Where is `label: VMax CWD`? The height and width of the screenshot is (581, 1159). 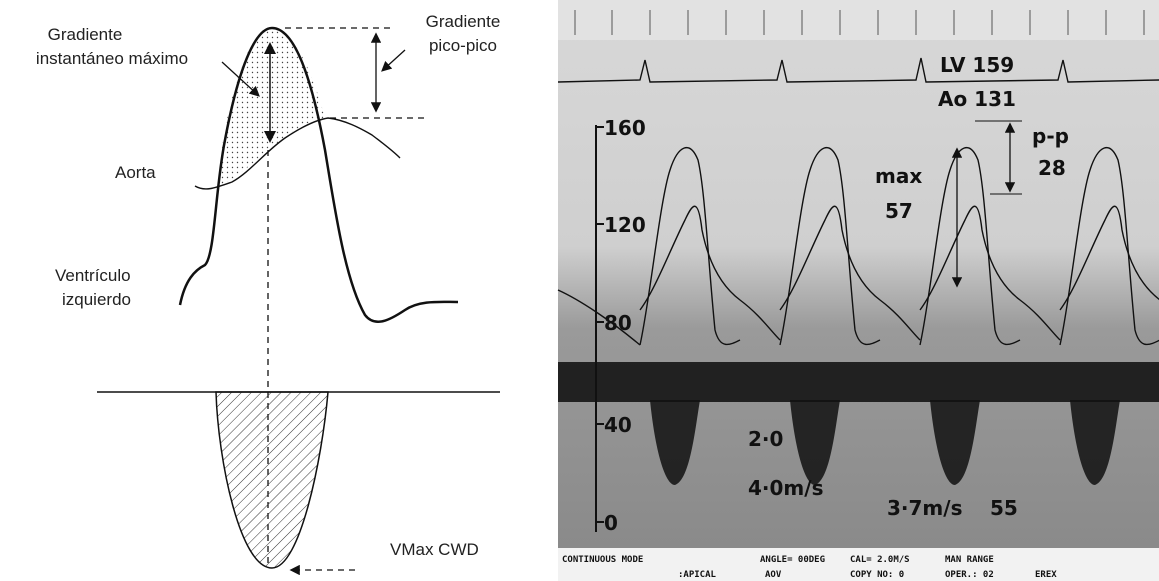 label: VMax CWD is located at coordinates (434, 549).